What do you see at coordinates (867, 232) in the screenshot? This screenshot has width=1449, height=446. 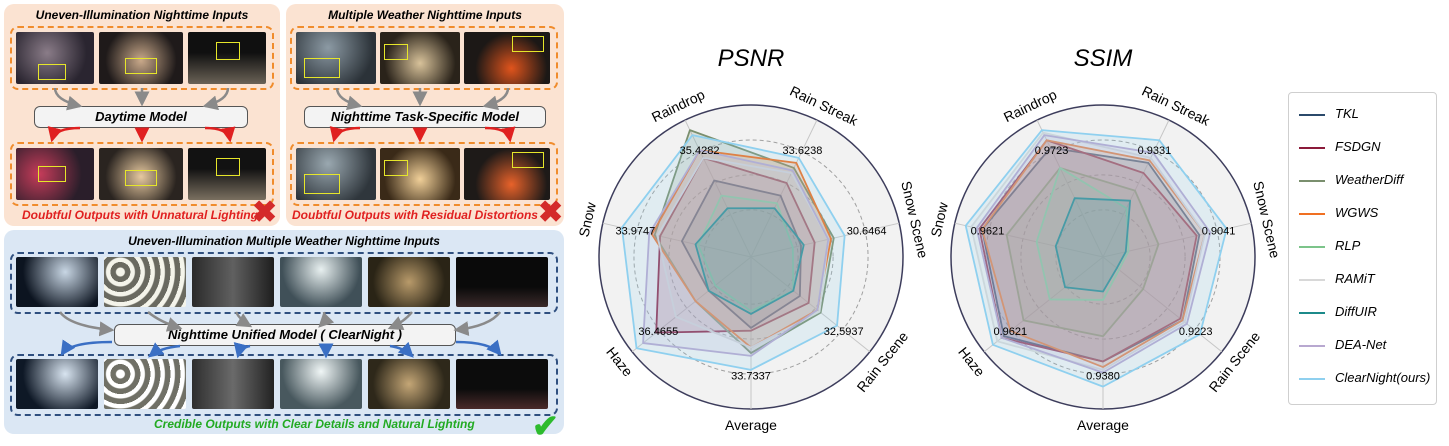 I see `max-value-label: 30.6464` at bounding box center [867, 232].